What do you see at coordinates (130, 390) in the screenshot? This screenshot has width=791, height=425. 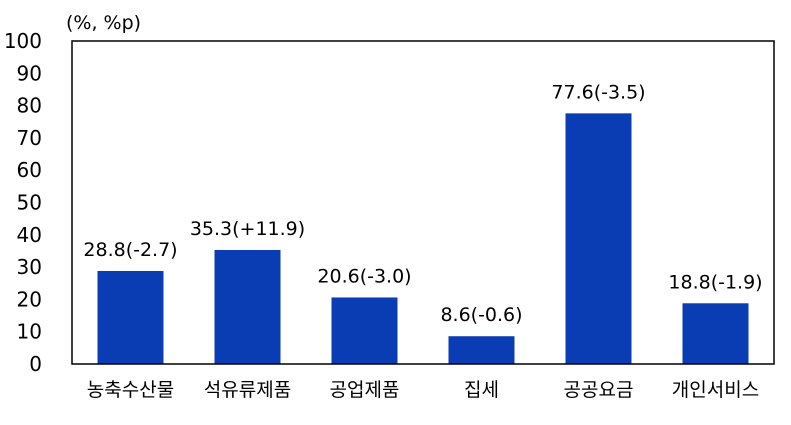 I see `category-label: 농축수산물` at bounding box center [130, 390].